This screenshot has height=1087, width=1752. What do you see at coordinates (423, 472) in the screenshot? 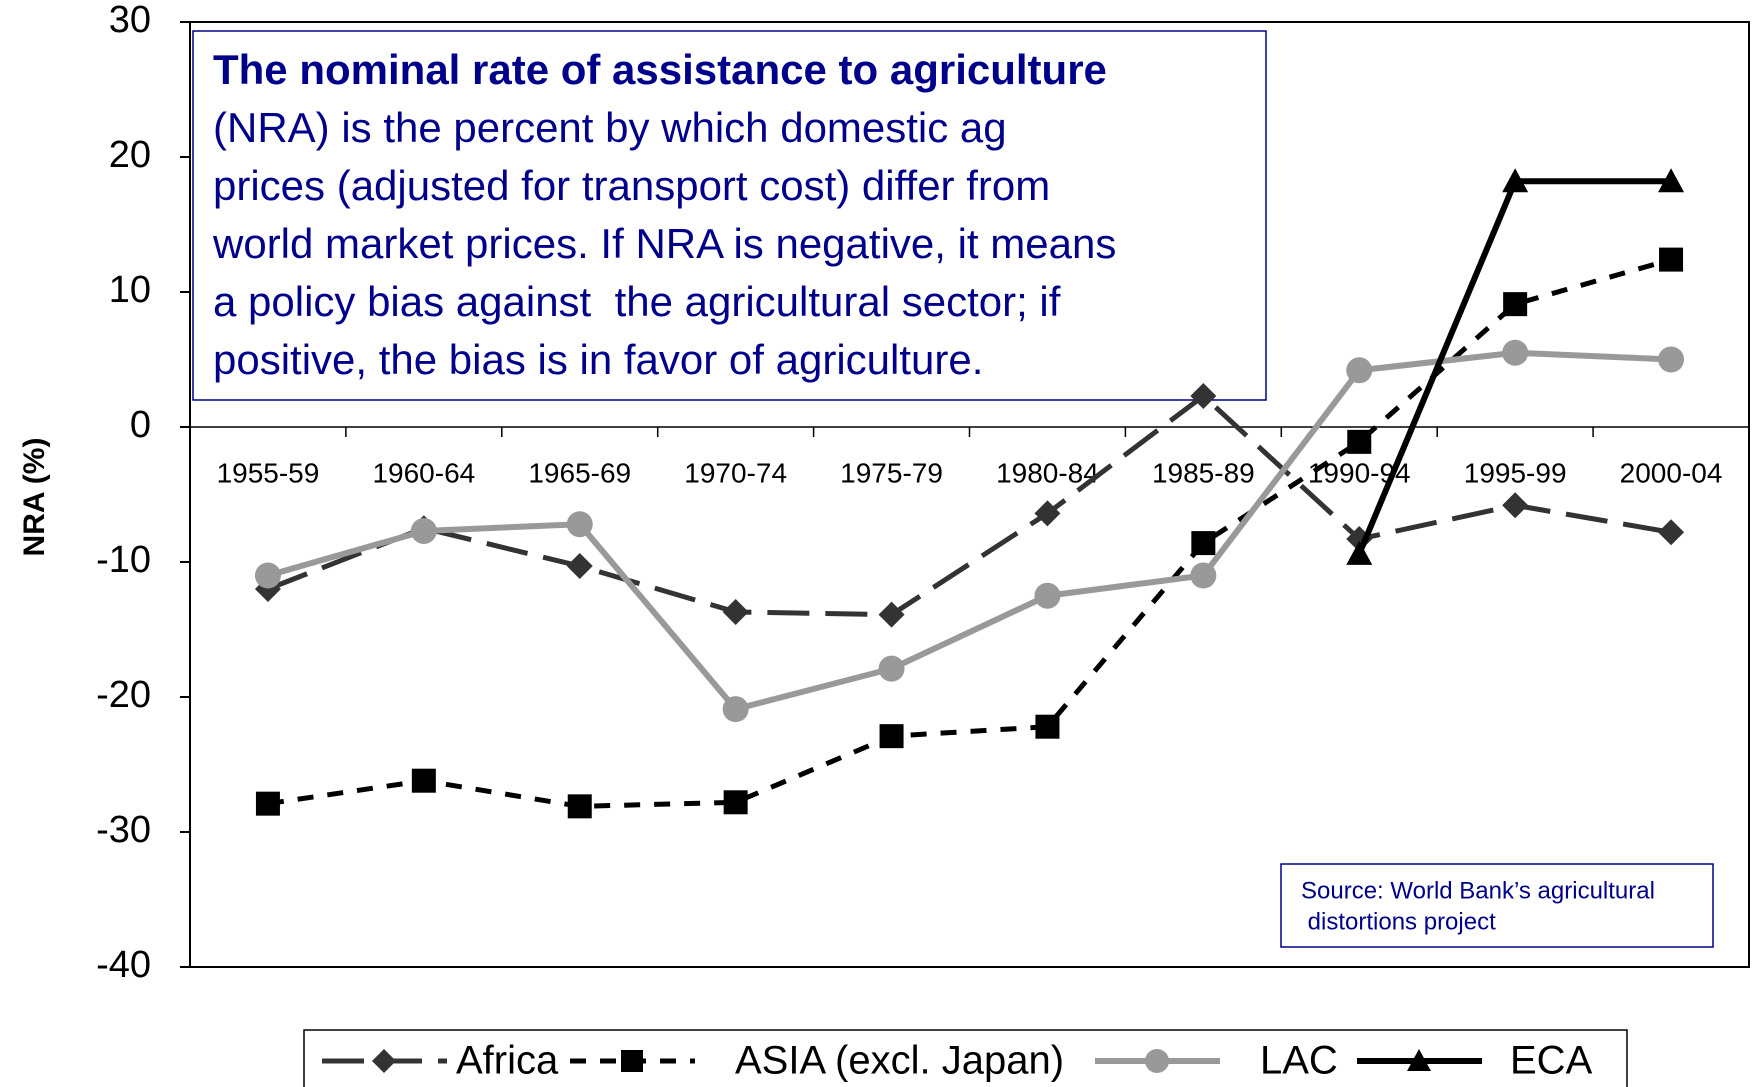
I see `x-tick-label: 1960-64` at bounding box center [423, 472].